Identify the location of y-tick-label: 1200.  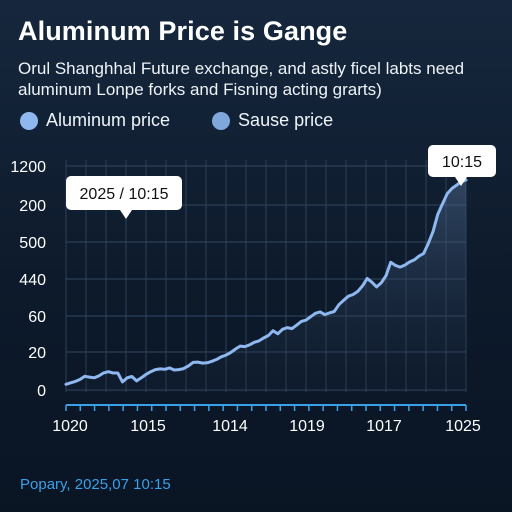
(28, 167).